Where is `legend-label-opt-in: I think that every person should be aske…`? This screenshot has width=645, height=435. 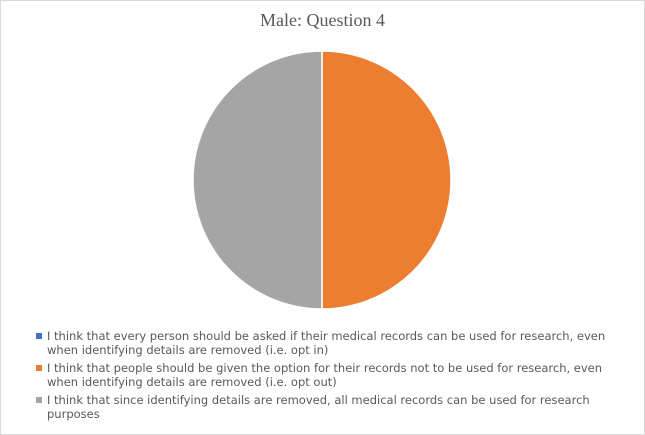 legend-label-opt-in: I think that every person should be aske… is located at coordinates (326, 343).